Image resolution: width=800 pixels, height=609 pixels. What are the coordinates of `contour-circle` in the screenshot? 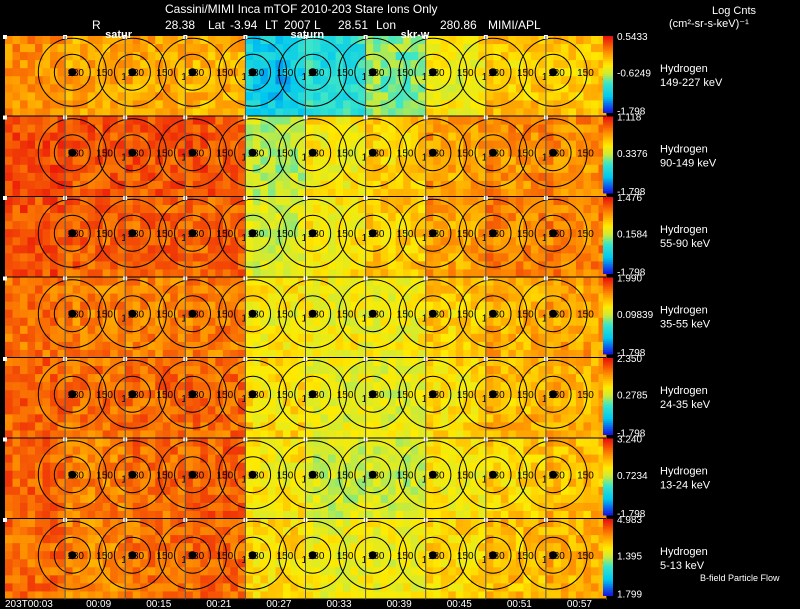 It's located at (433, 72).